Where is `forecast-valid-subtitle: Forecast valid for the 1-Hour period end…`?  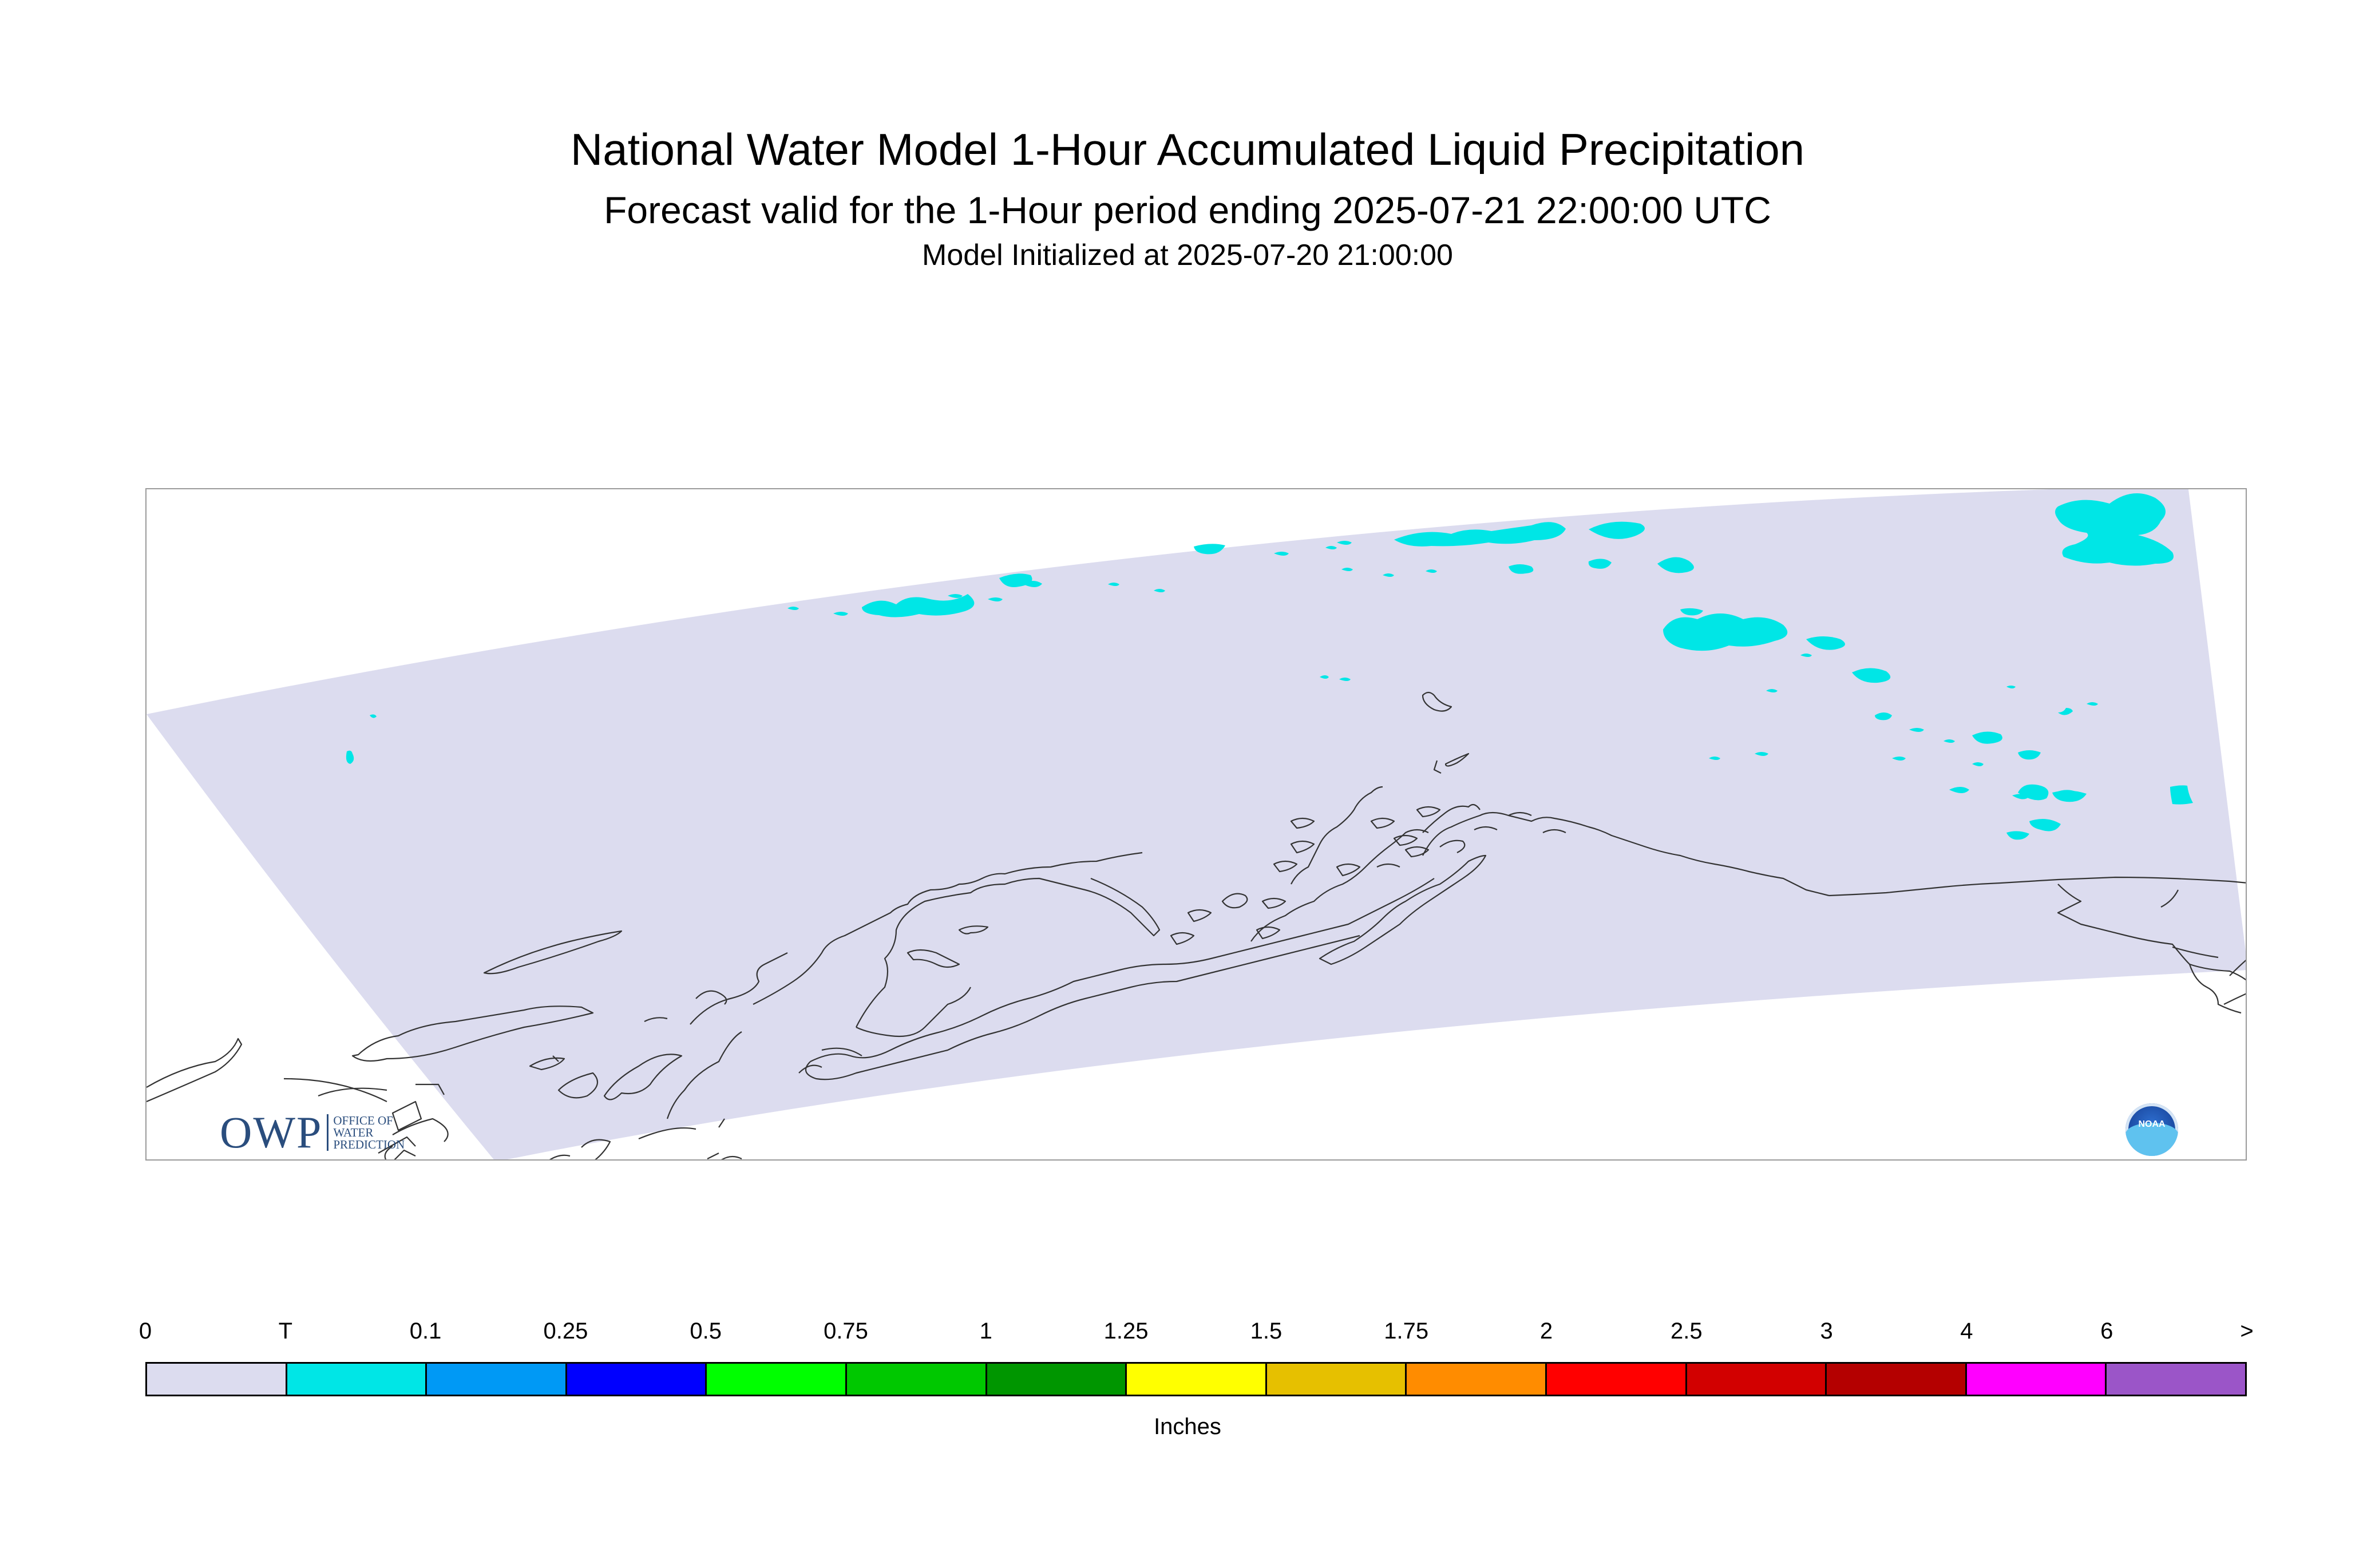 forecast-valid-subtitle: Forecast valid for the 1-Hour period end… is located at coordinates (1187, 210).